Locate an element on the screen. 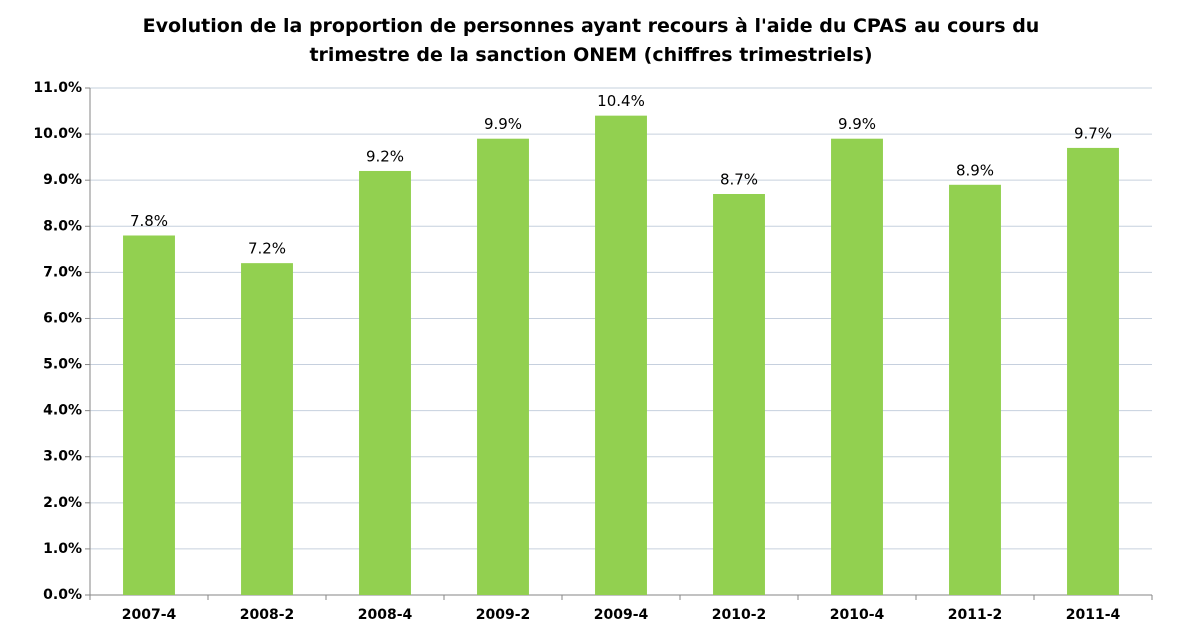 Image resolution: width=1182 pixels, height=626 pixels. y-tick-label: 9.0% is located at coordinates (62, 180).